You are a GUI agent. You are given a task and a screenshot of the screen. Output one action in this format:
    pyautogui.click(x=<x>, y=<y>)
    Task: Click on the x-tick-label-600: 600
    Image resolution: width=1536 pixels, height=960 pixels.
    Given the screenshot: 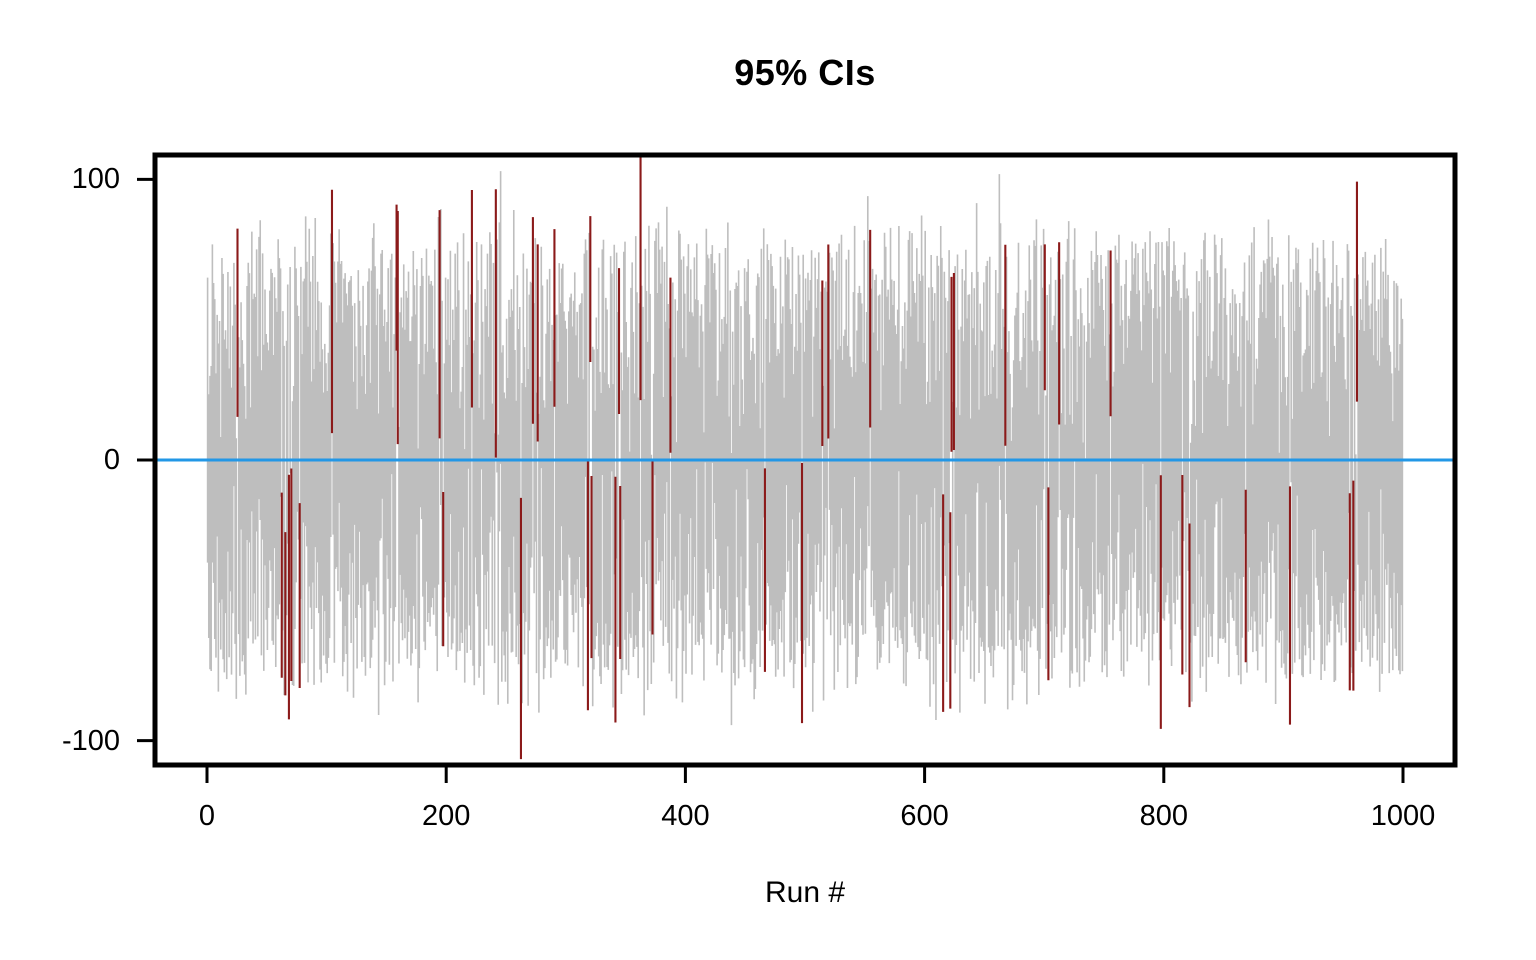 What is the action you would take?
    pyautogui.click(x=924, y=816)
    